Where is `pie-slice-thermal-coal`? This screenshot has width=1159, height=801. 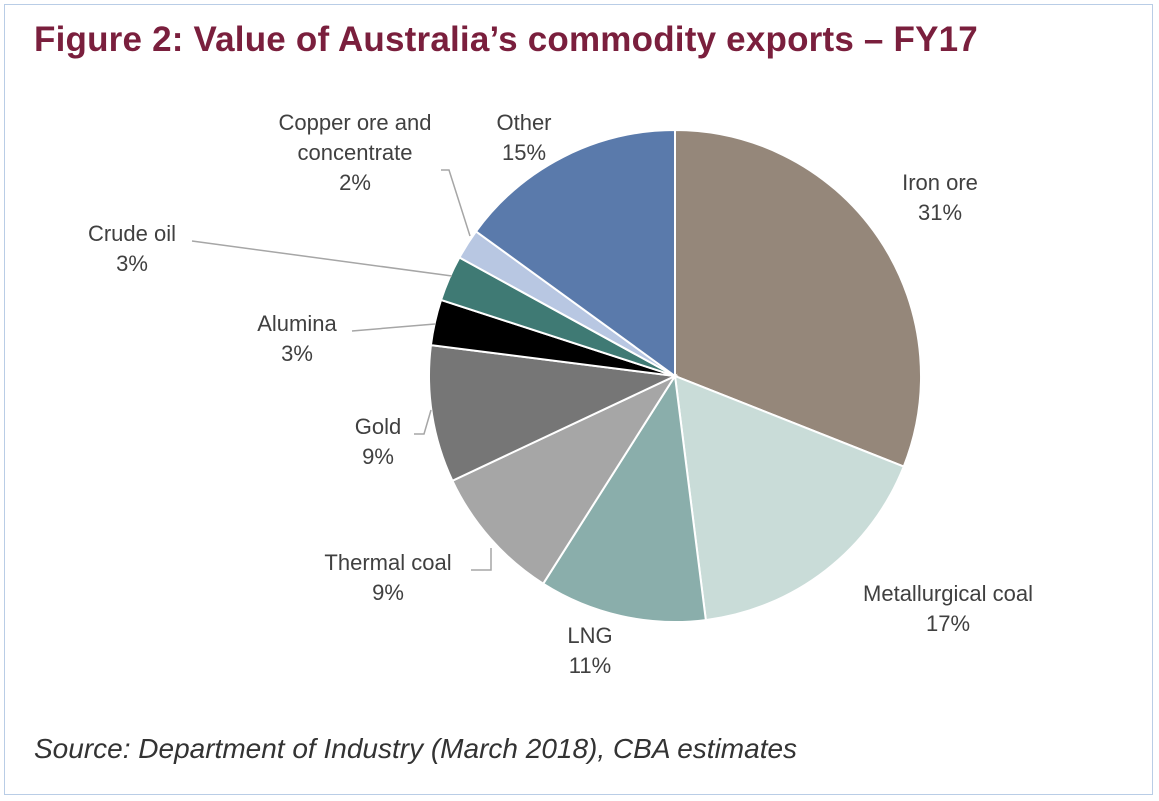
pie-slice-thermal-coal is located at coordinates (564, 479).